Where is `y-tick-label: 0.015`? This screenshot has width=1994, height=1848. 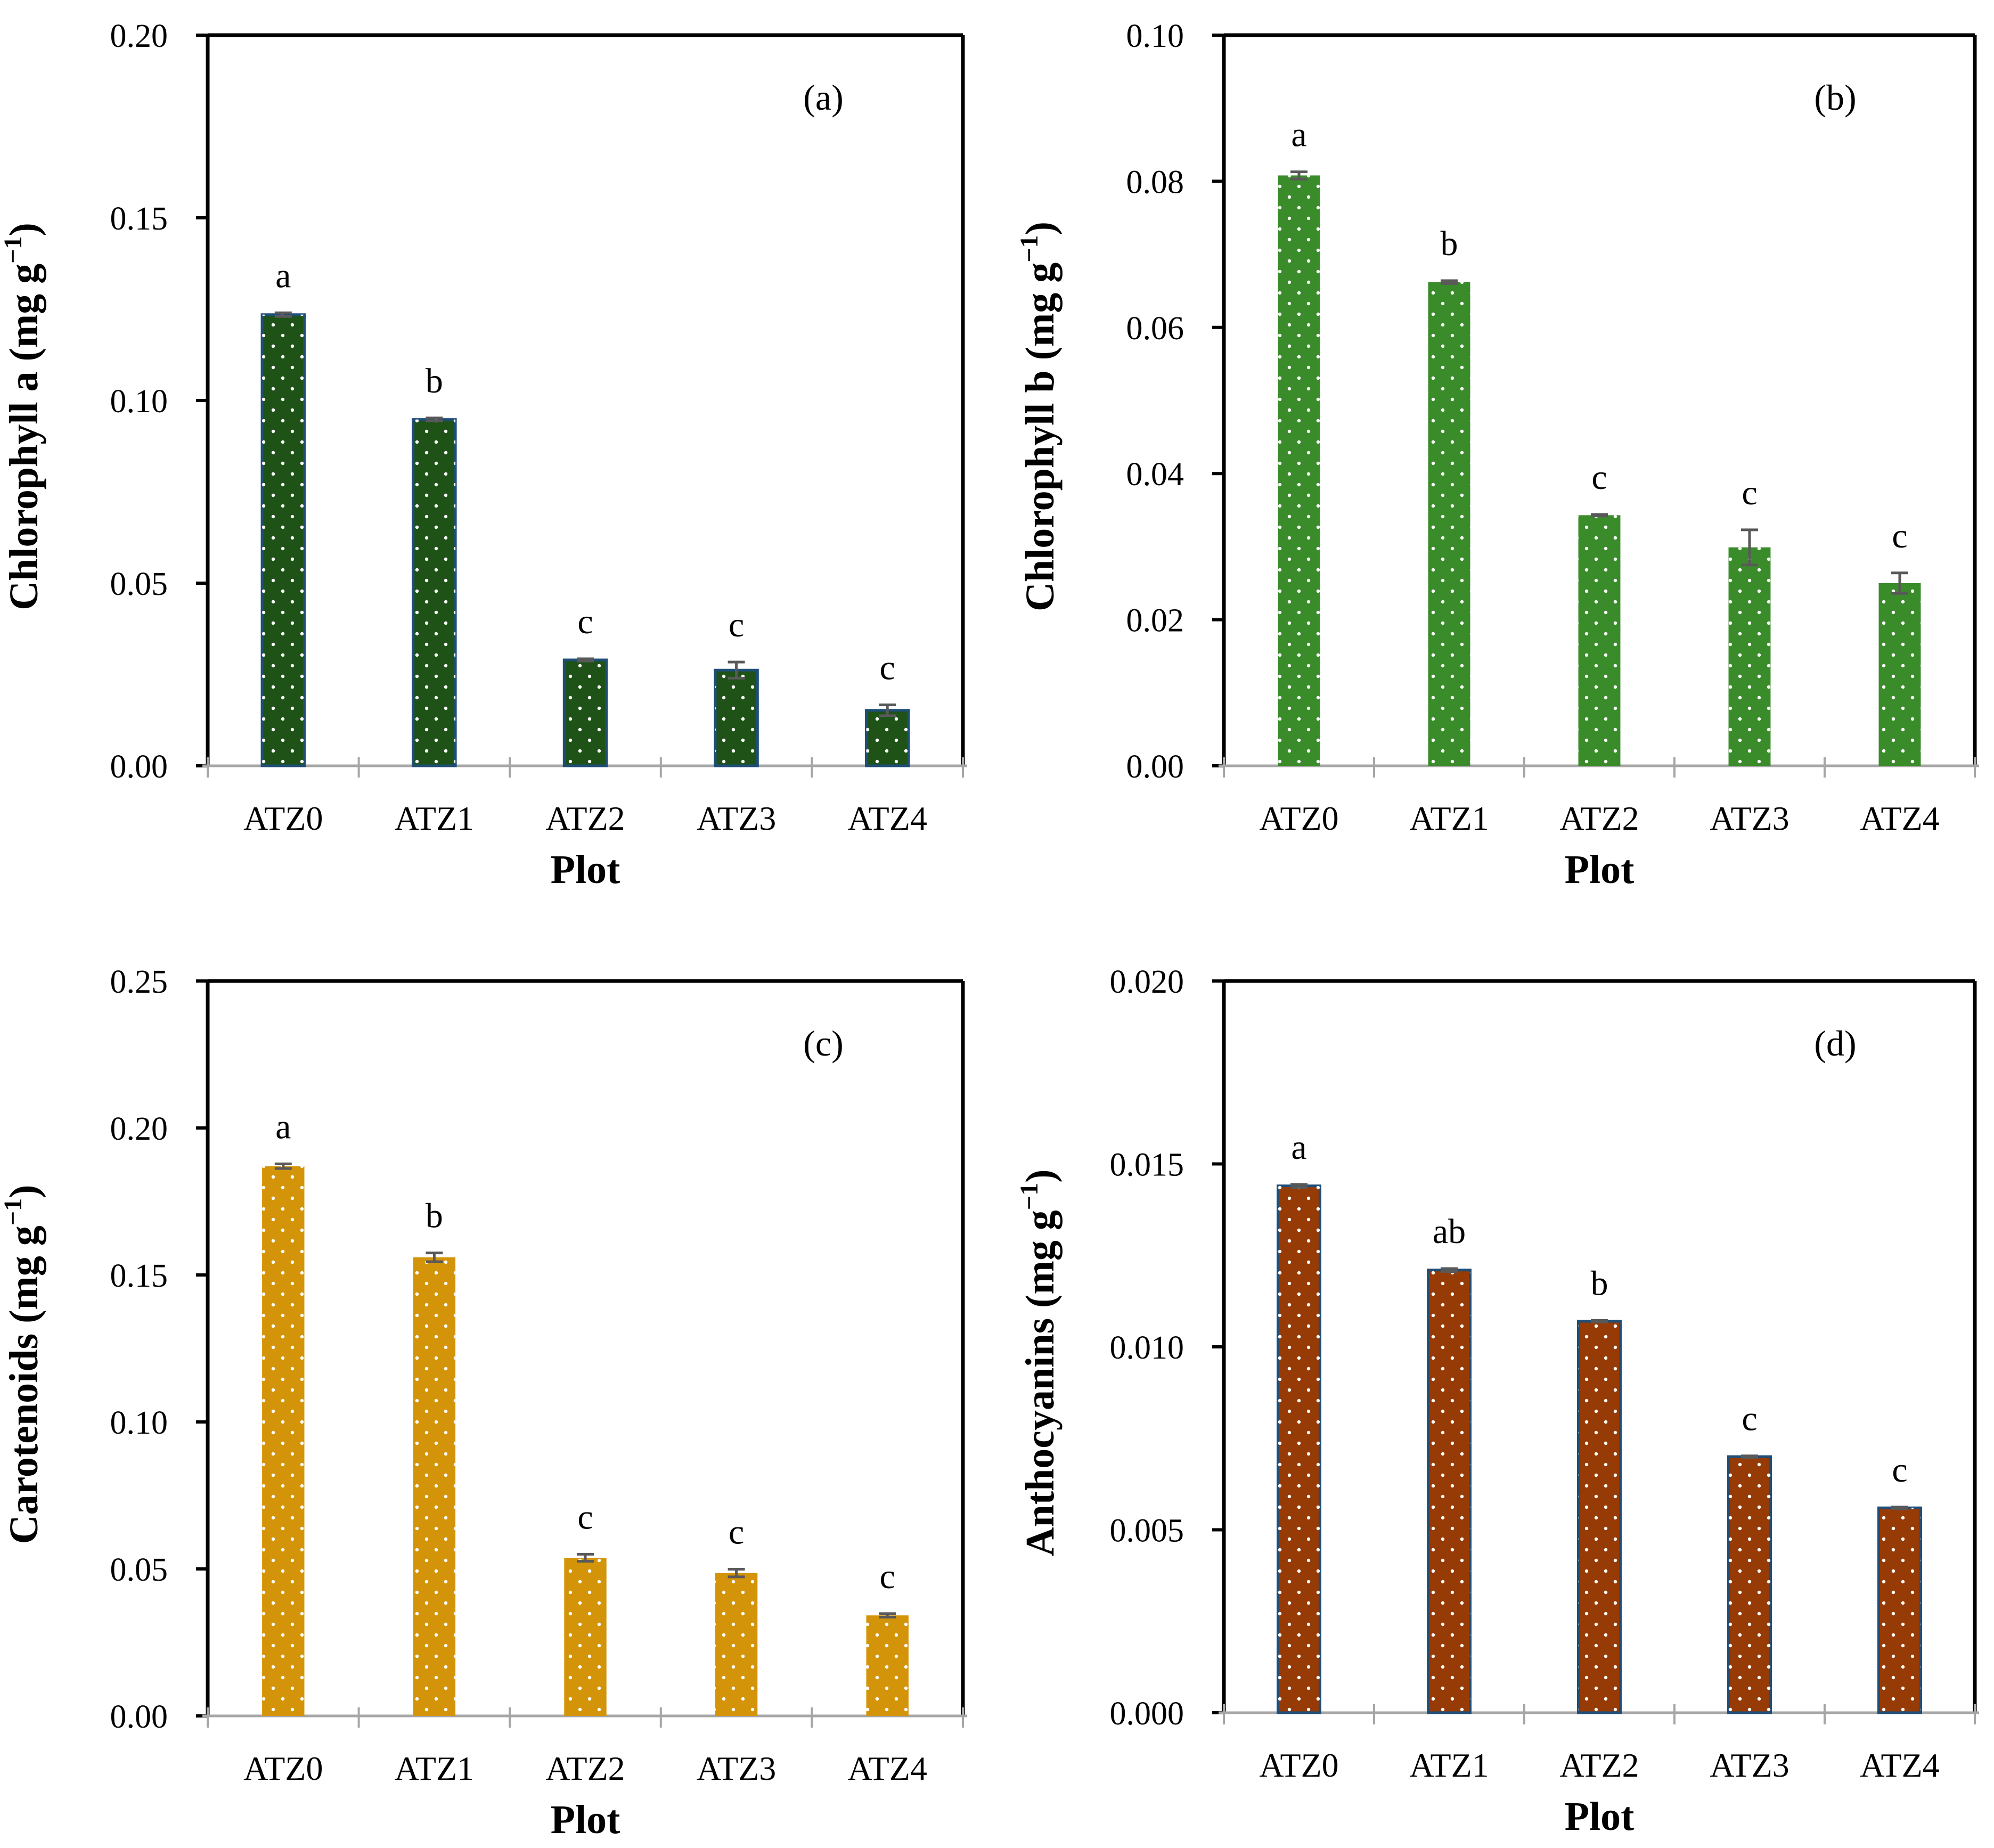
y-tick-label: 0.015 is located at coordinates (1147, 1165).